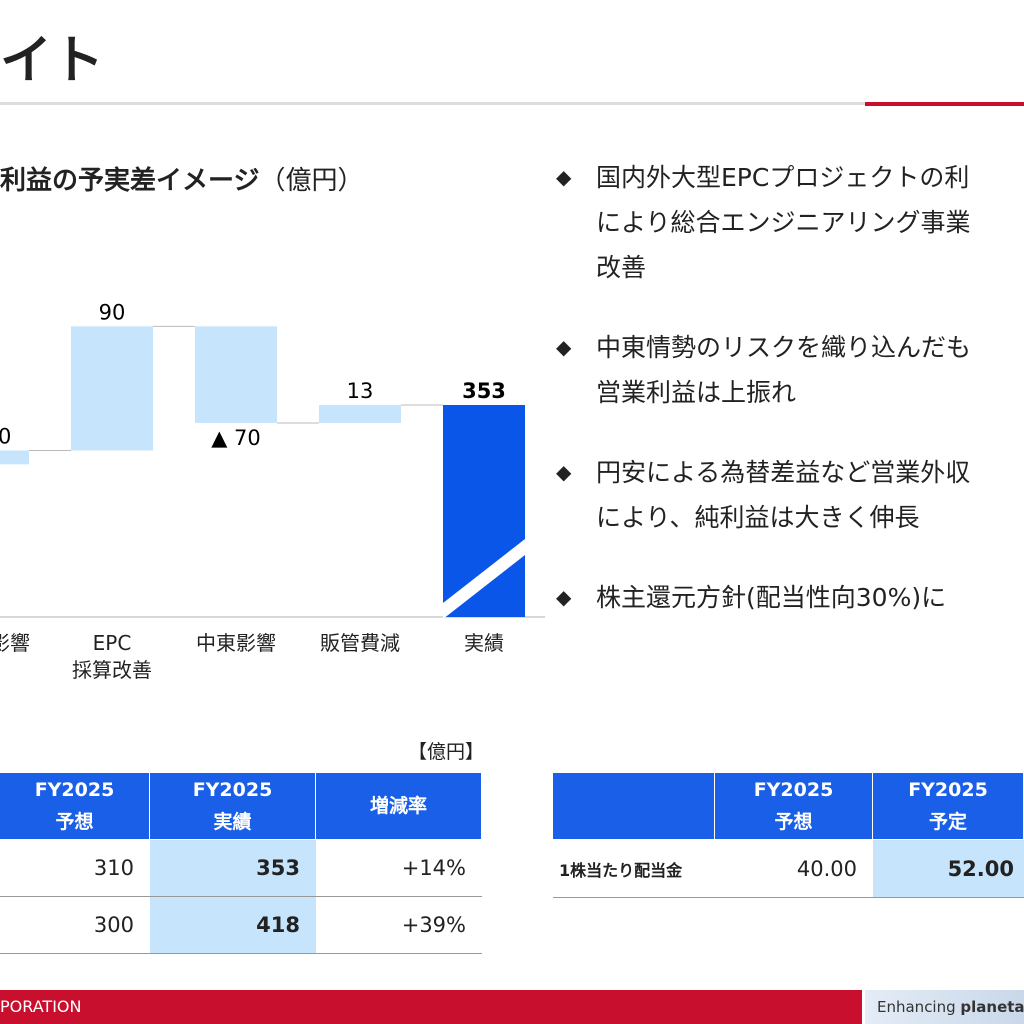 The height and width of the screenshot is (1024, 1024). What do you see at coordinates (236, 438) in the screenshot?
I see `value-label: ▲ 70` at bounding box center [236, 438].